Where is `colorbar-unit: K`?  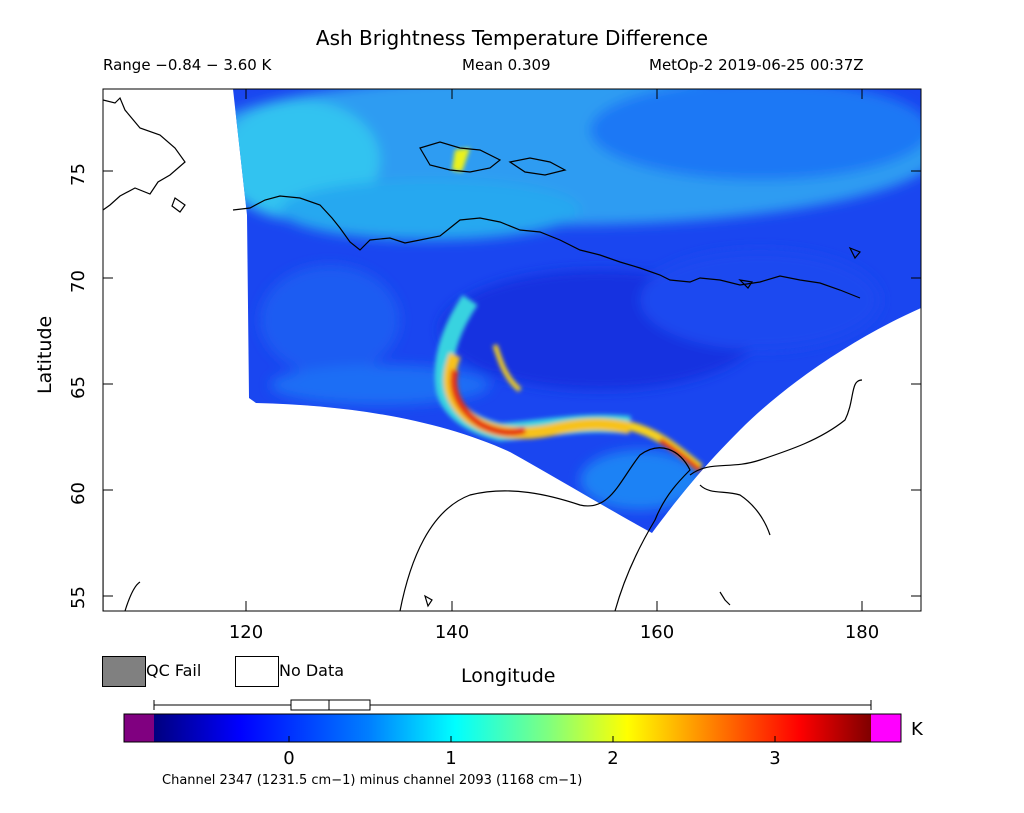 colorbar-unit: K is located at coordinates (917, 729).